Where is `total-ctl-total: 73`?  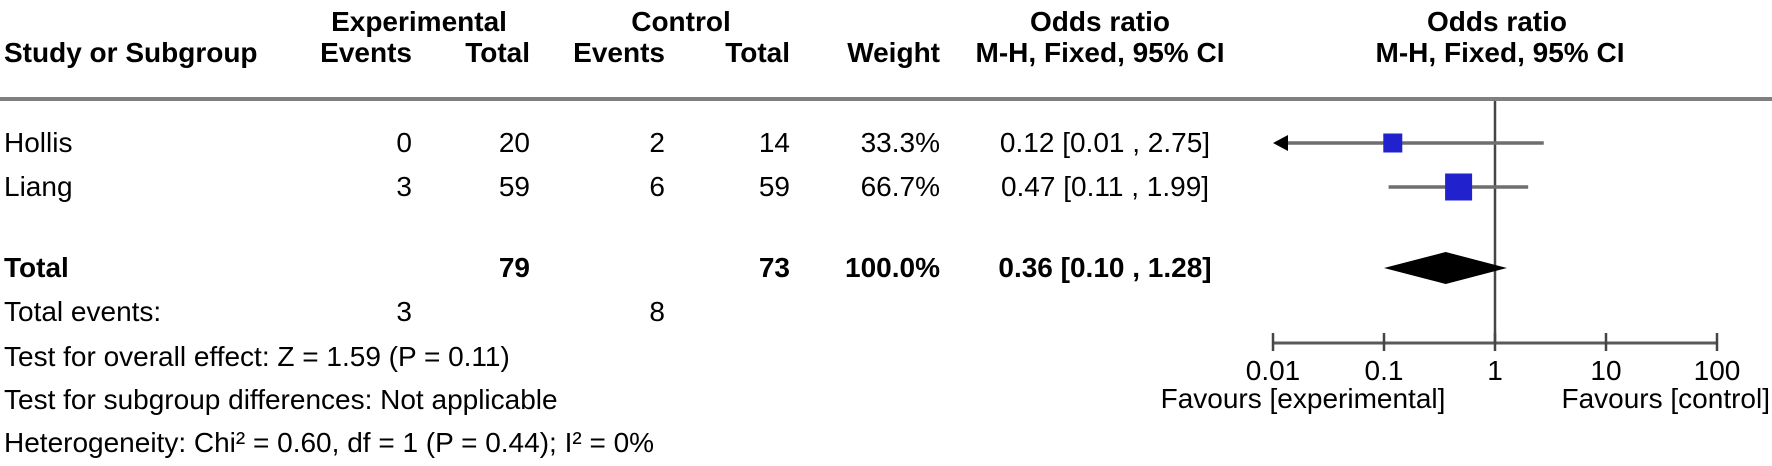
total-ctl-total: 73 is located at coordinates (774, 267).